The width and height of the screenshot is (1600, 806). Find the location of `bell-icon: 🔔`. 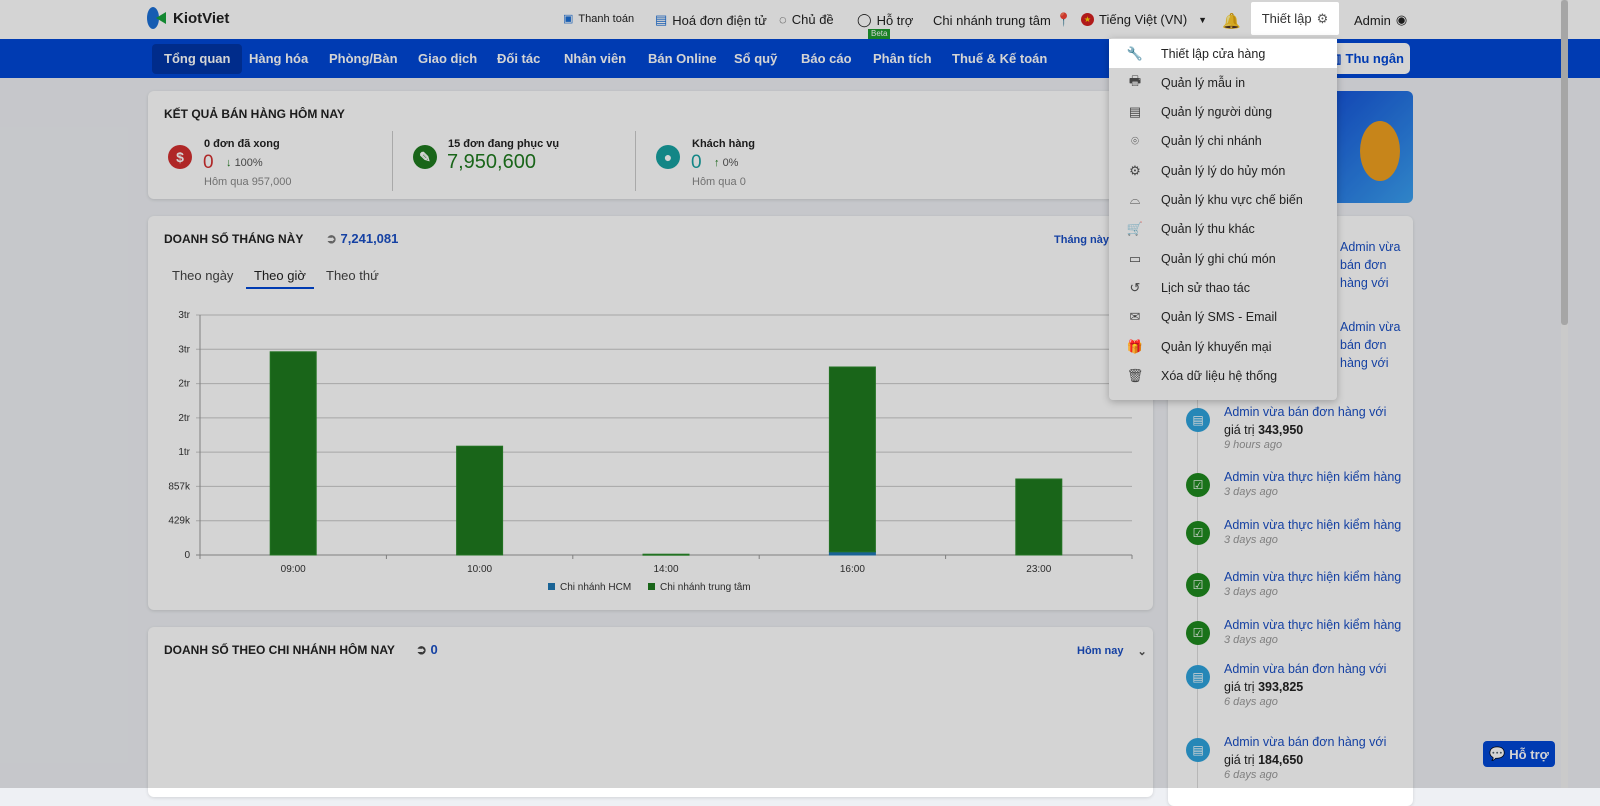

bell-icon: 🔔 is located at coordinates (1231, 21).